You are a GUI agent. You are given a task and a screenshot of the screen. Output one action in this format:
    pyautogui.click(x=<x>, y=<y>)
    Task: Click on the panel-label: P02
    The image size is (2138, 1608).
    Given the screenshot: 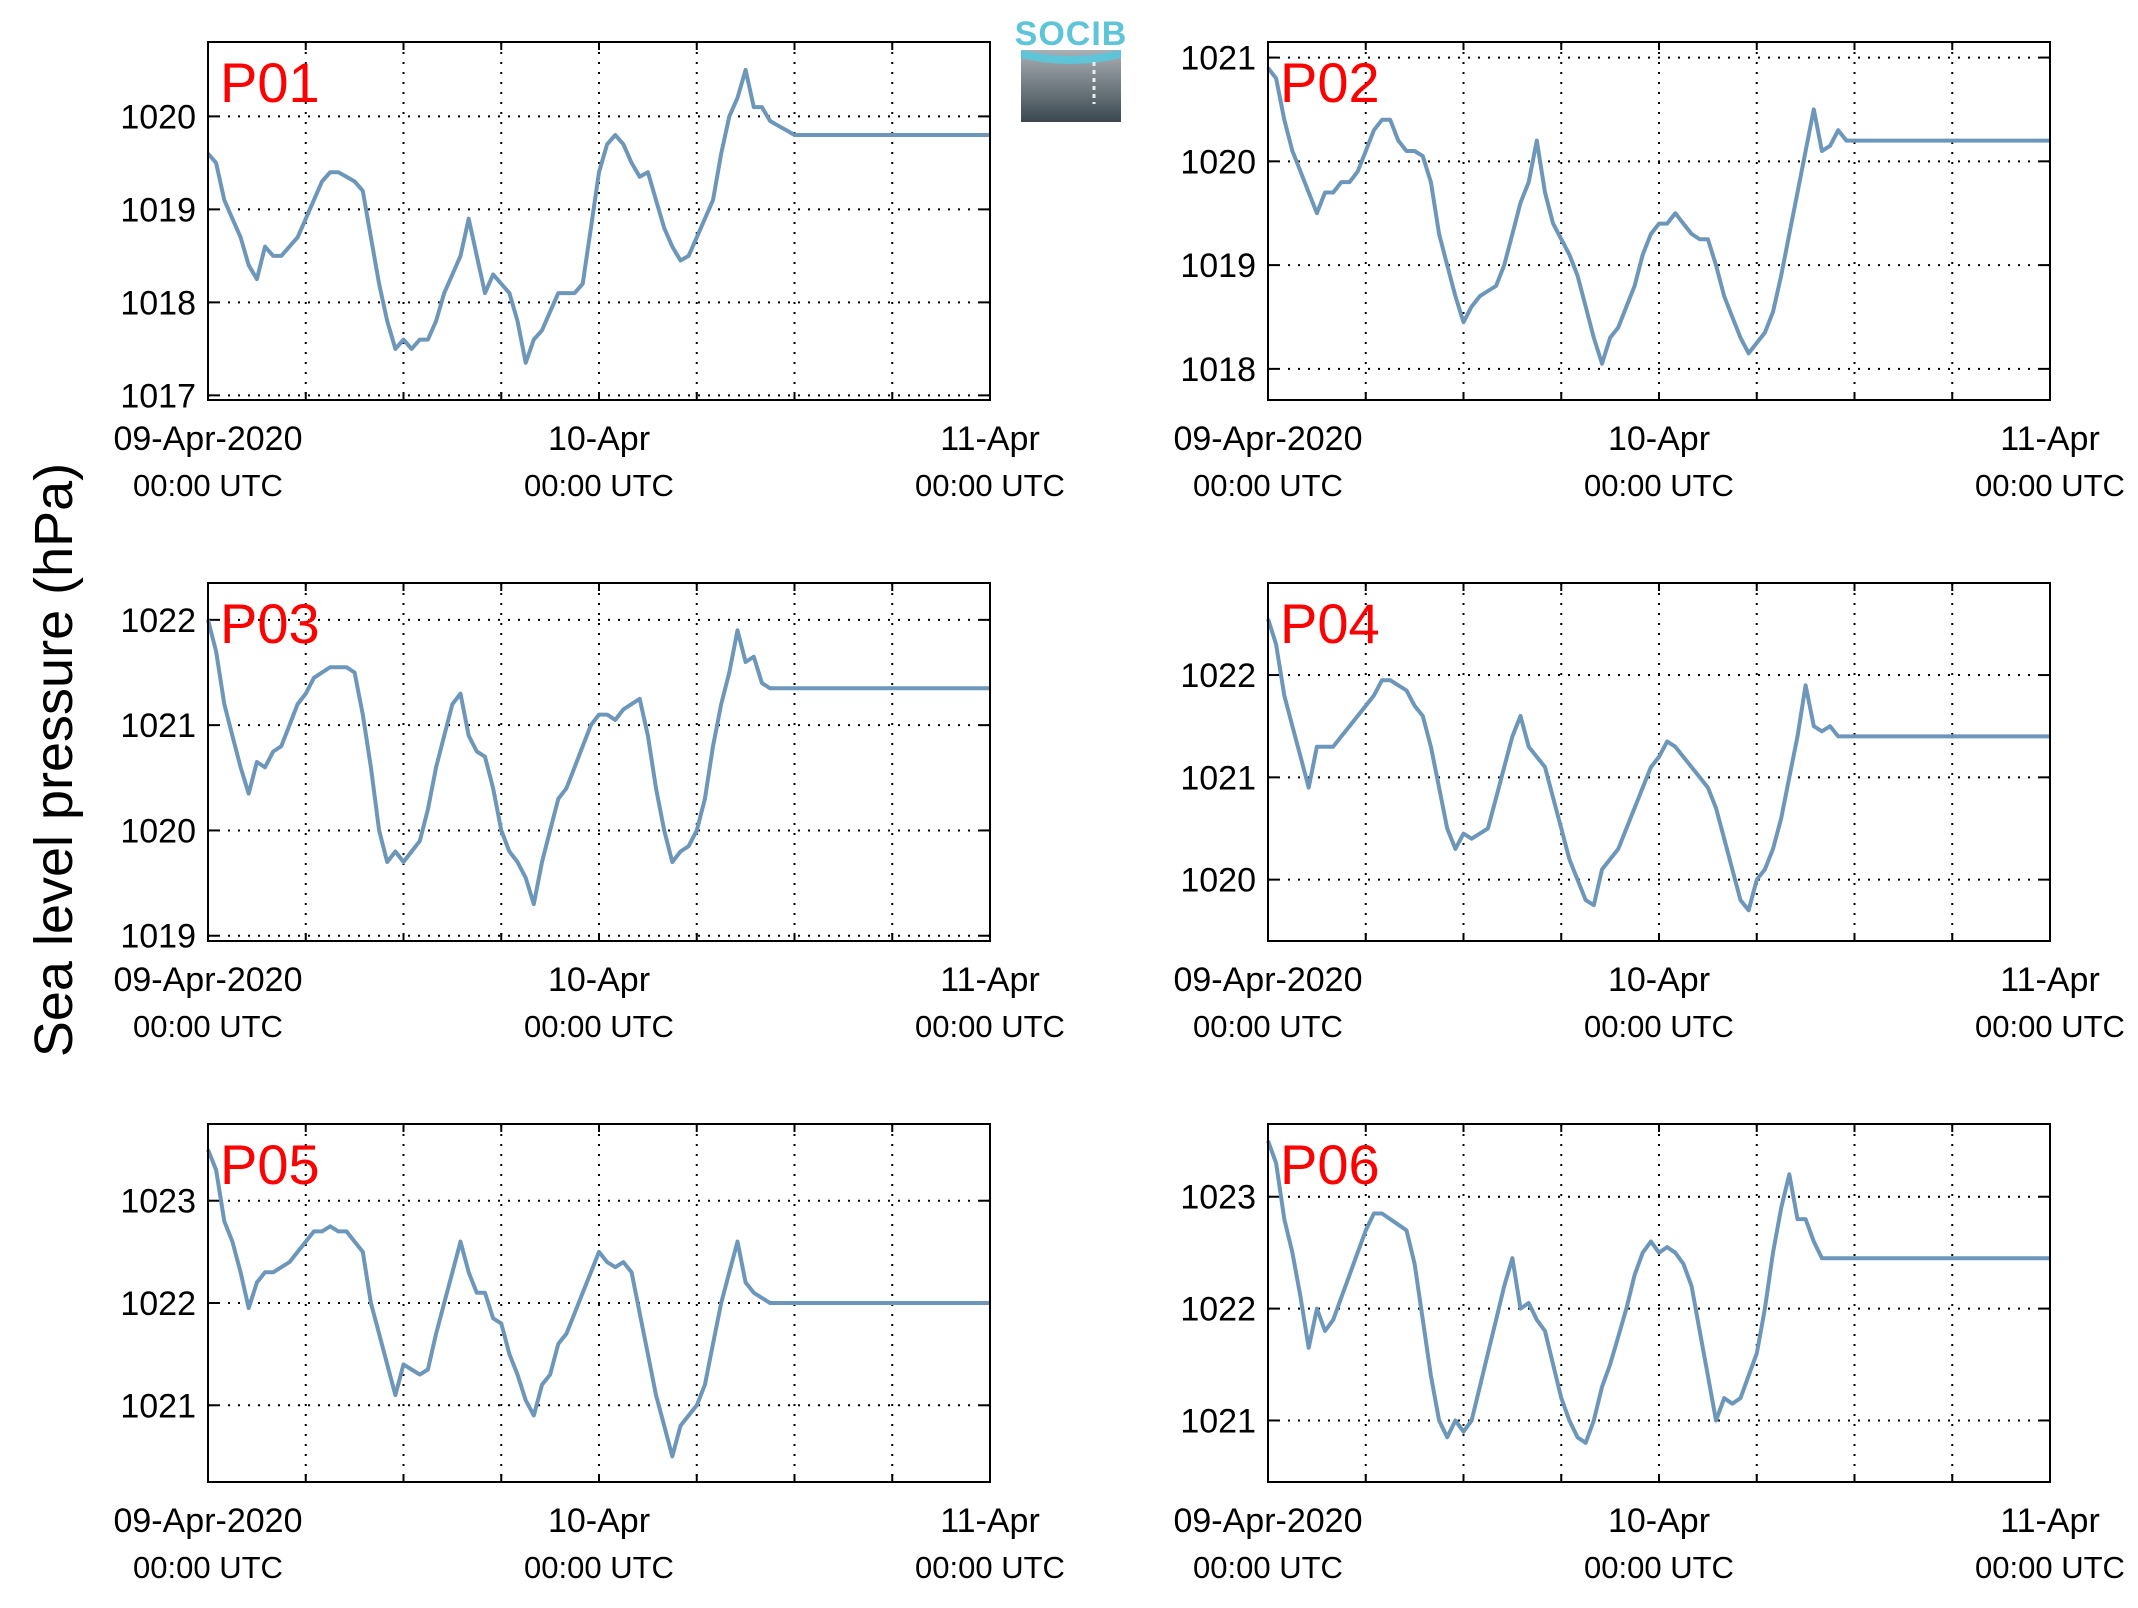 What is the action you would take?
    pyautogui.click(x=1330, y=82)
    